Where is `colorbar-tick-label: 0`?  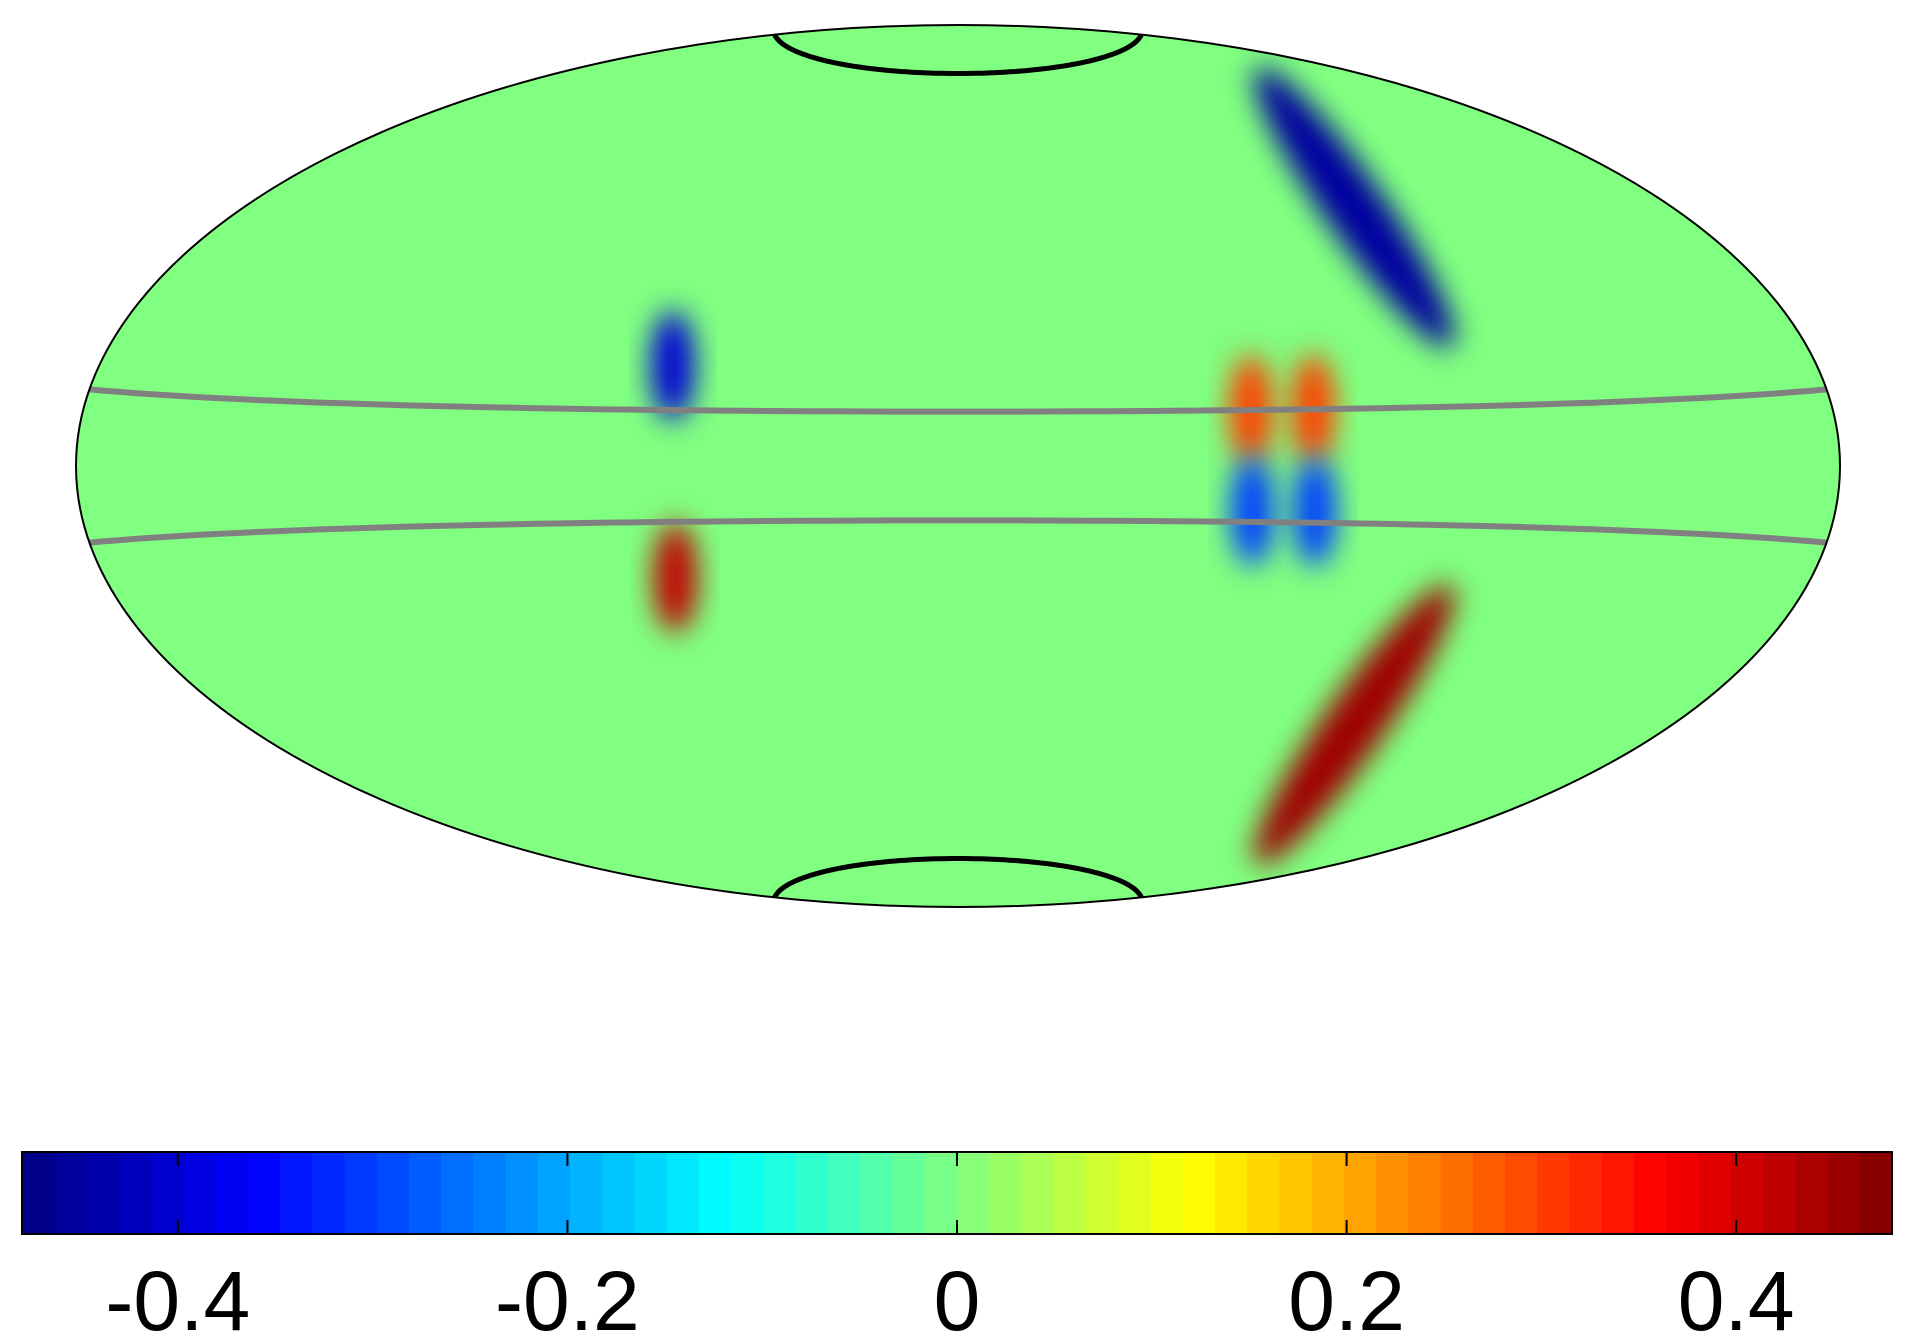 colorbar-tick-label: 0 is located at coordinates (957, 1298).